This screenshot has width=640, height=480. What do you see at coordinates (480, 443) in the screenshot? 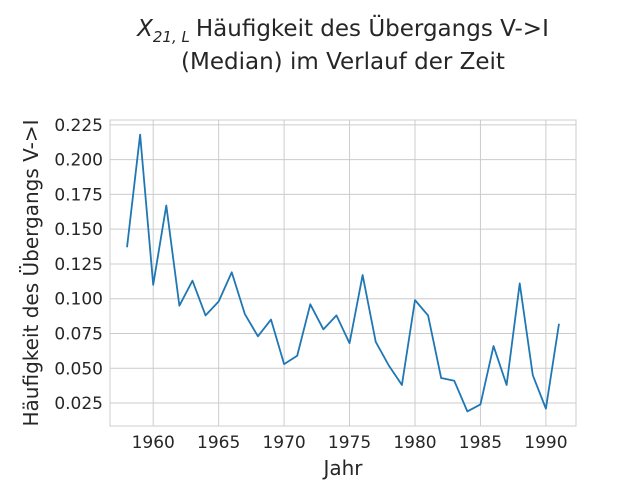
I see `x-tick-label: 1985` at bounding box center [480, 443].